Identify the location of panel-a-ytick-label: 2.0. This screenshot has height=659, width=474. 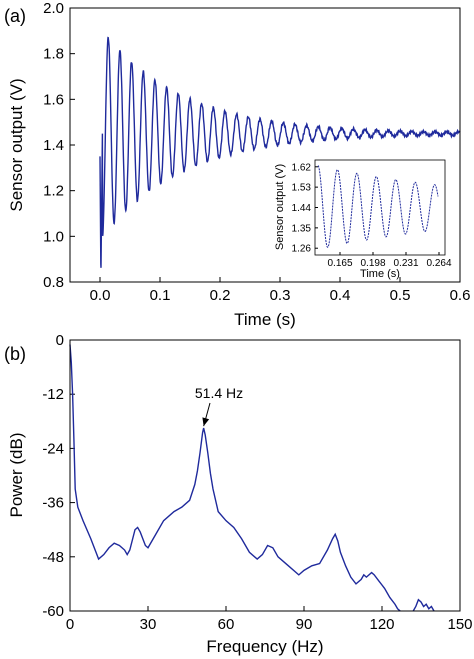
(53, 8).